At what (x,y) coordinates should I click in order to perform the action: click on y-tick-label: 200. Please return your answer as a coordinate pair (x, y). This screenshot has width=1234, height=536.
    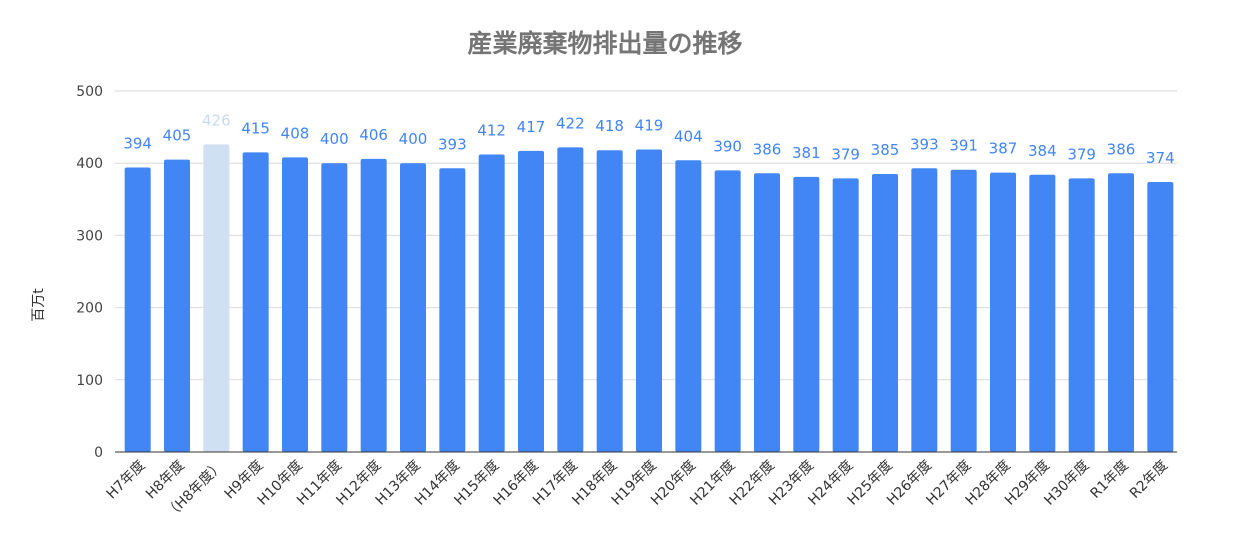
    Looking at the image, I should click on (89, 309).